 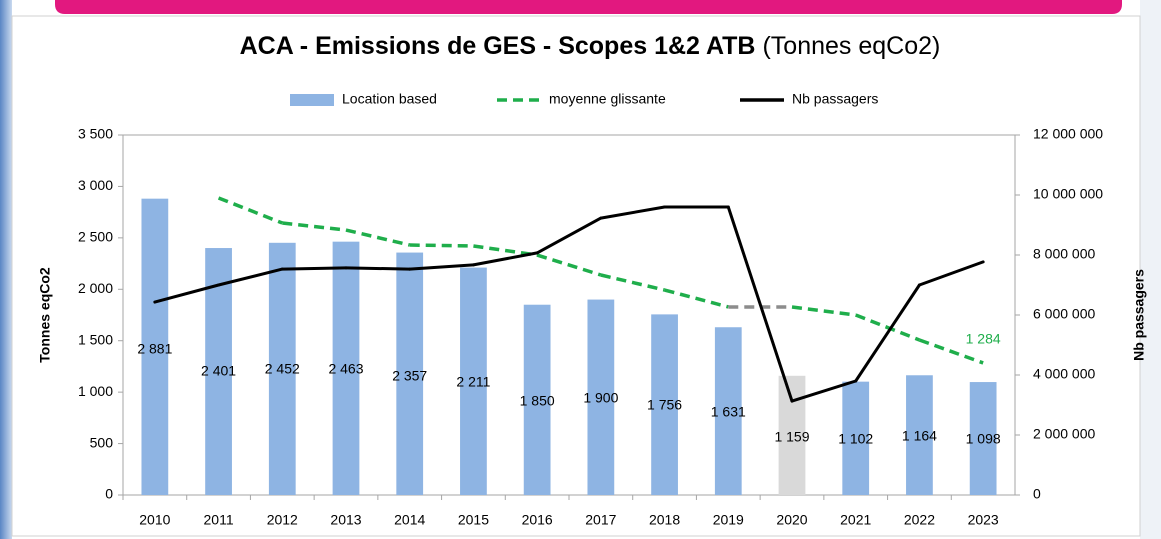 What do you see at coordinates (109, 494) in the screenshot?
I see `y-tick-label: 0` at bounding box center [109, 494].